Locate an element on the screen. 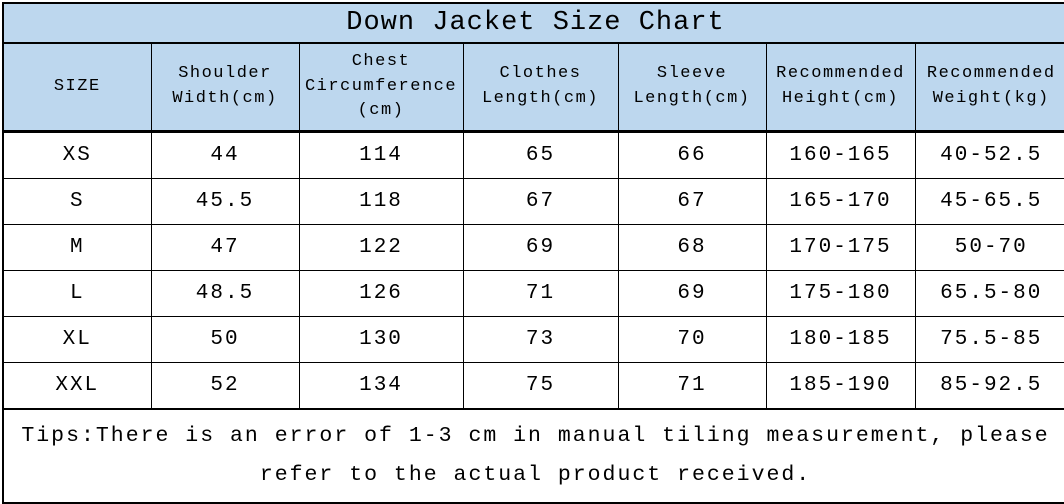 This screenshot has height=504, width=1064. value-cell: 185-190 is located at coordinates (840, 386).